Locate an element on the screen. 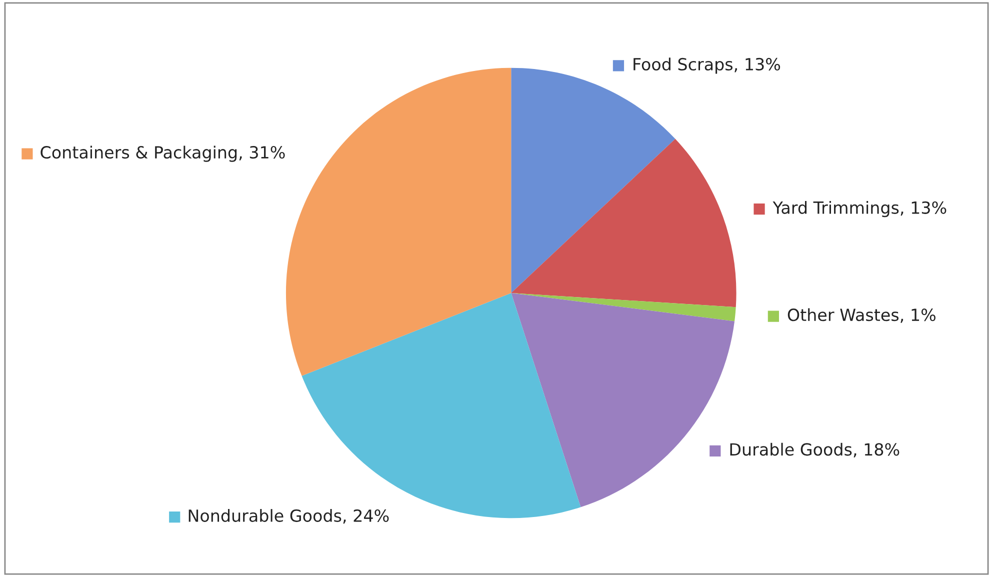  legend-label: Yard Trimmings, 13% is located at coordinates (859, 209).